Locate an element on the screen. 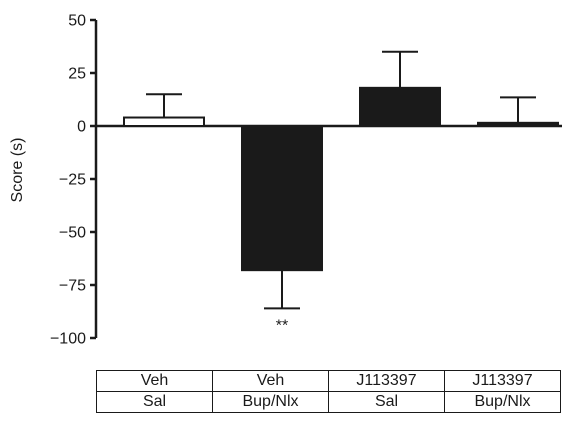  y-tick-label: −50 is located at coordinates (72, 233).